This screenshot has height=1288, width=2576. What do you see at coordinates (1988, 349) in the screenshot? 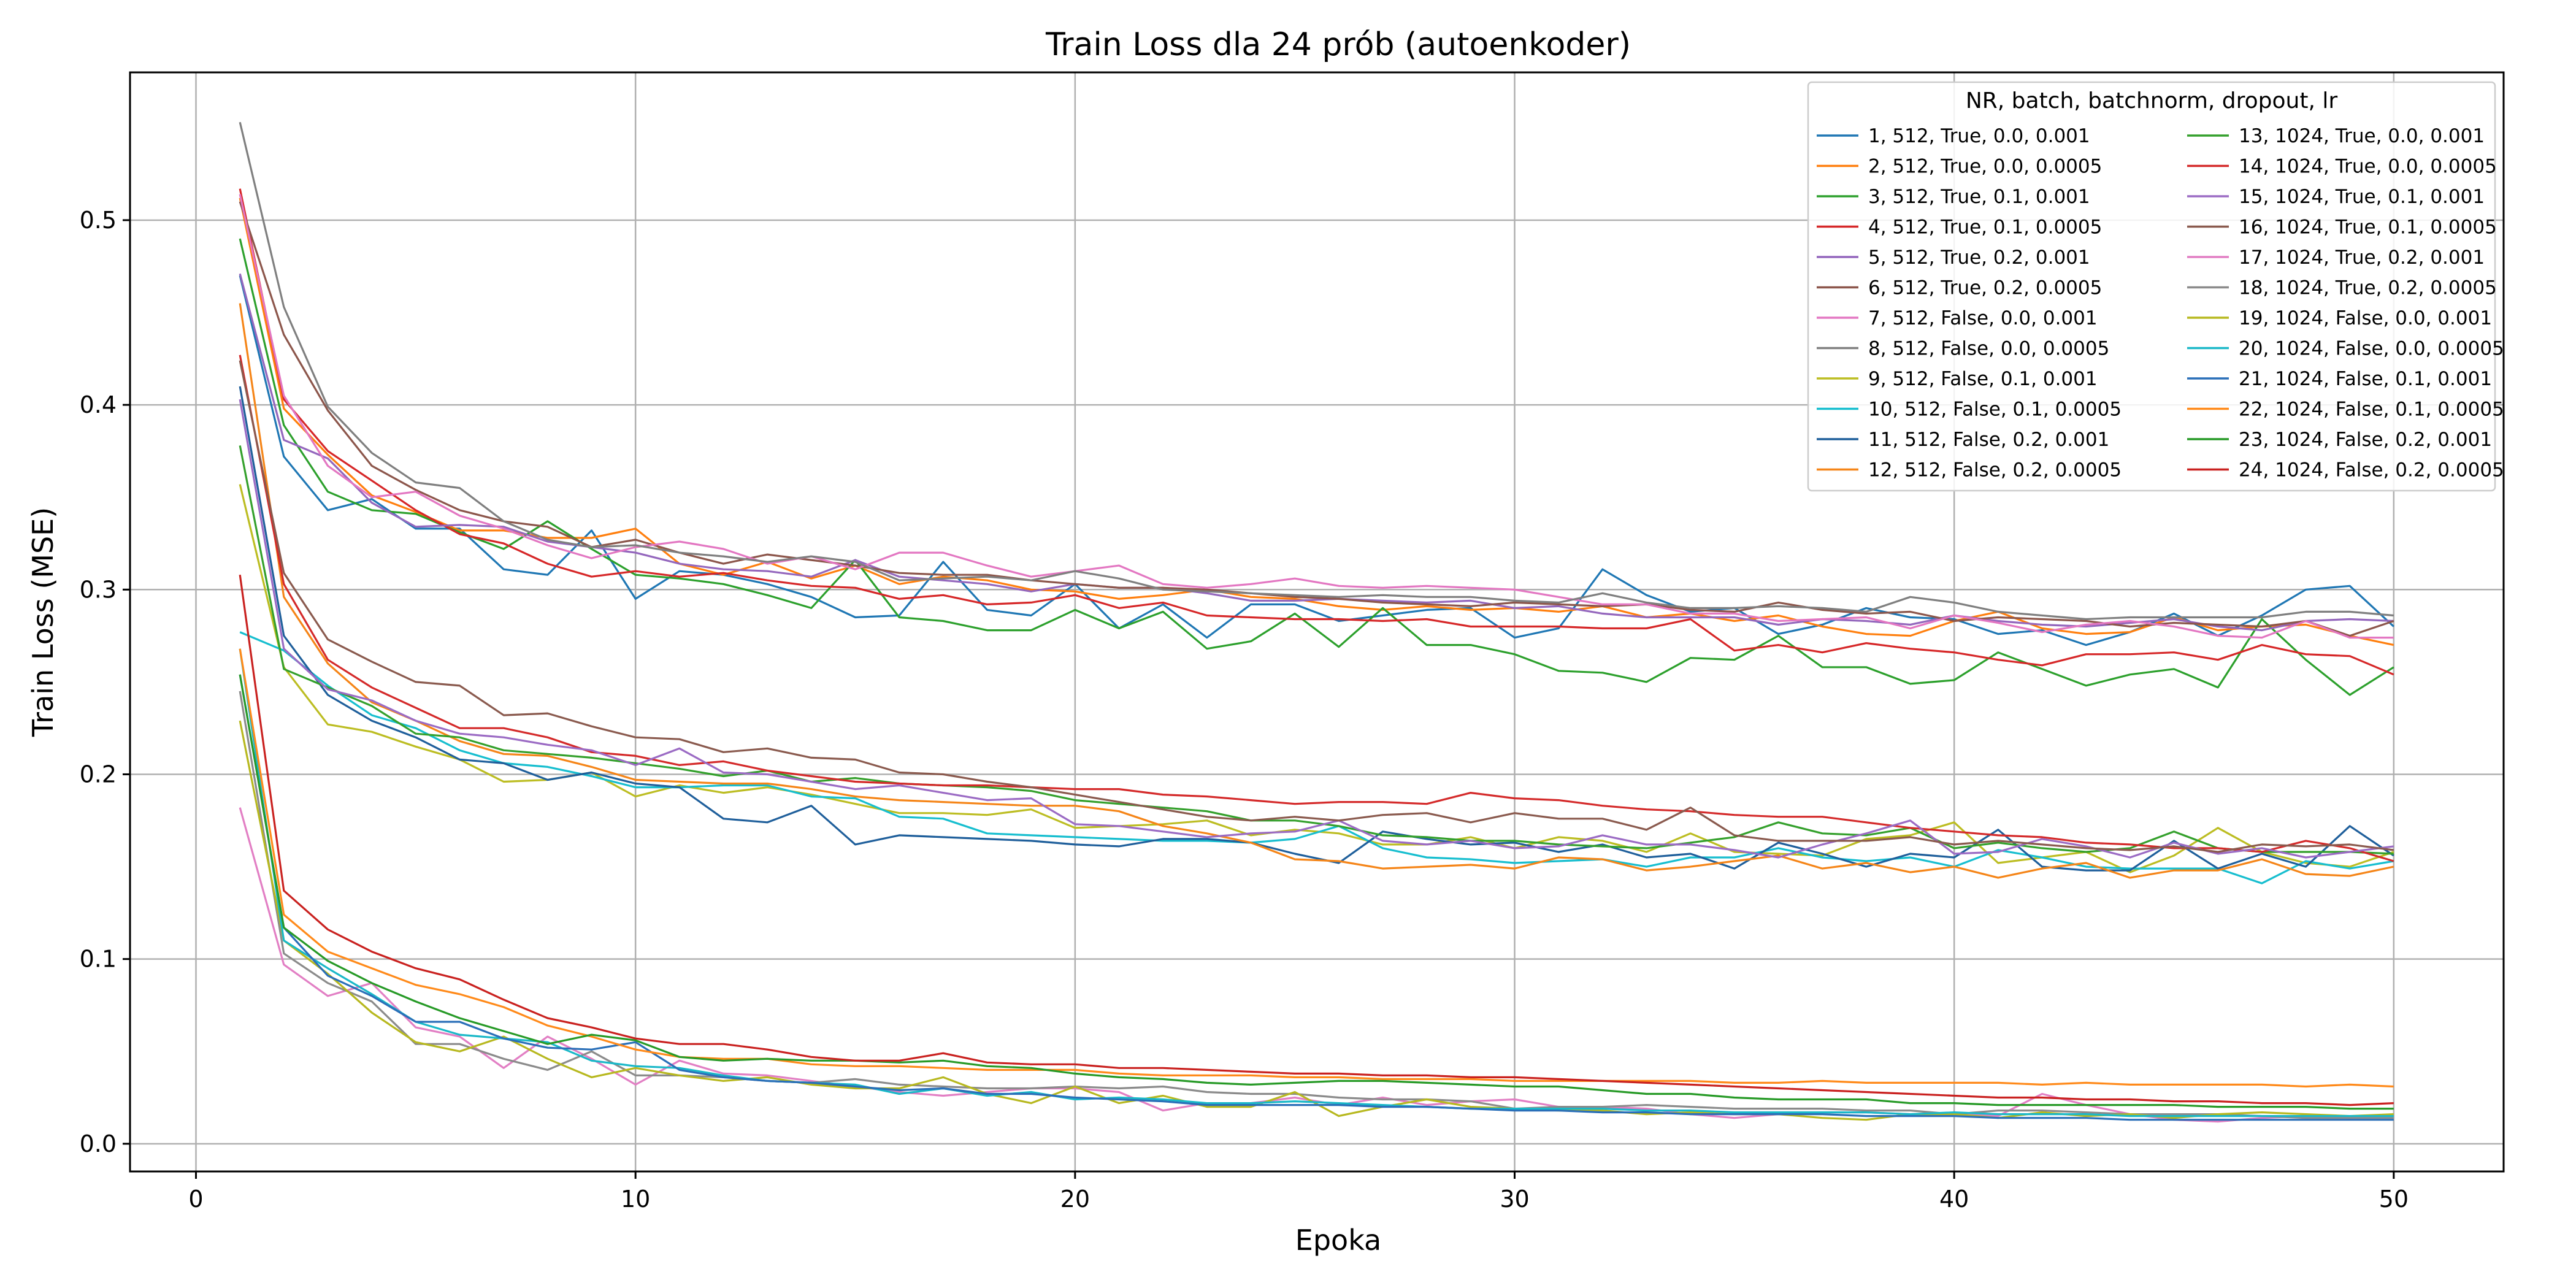
I see `legend-label-8: 8, 512, False, 0.0, 0.0005` at bounding box center [1988, 349].